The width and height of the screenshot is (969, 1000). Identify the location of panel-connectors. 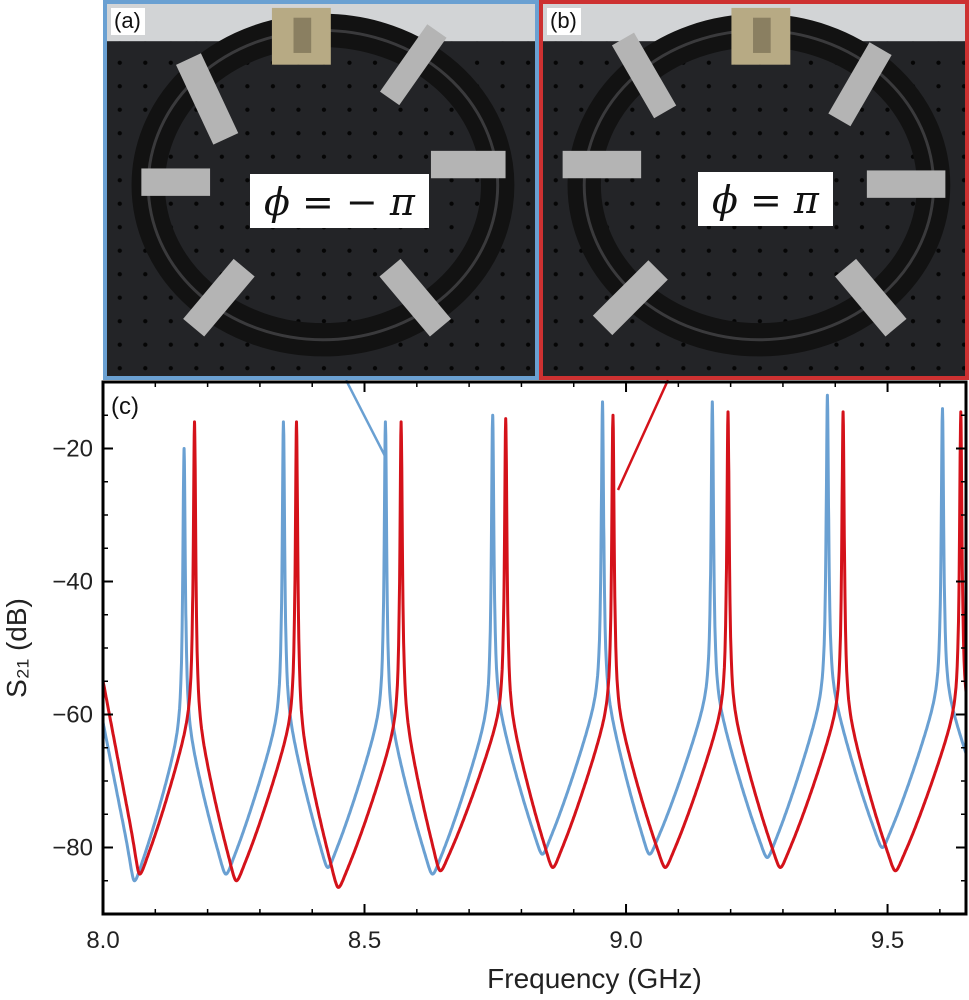
(507, 435).